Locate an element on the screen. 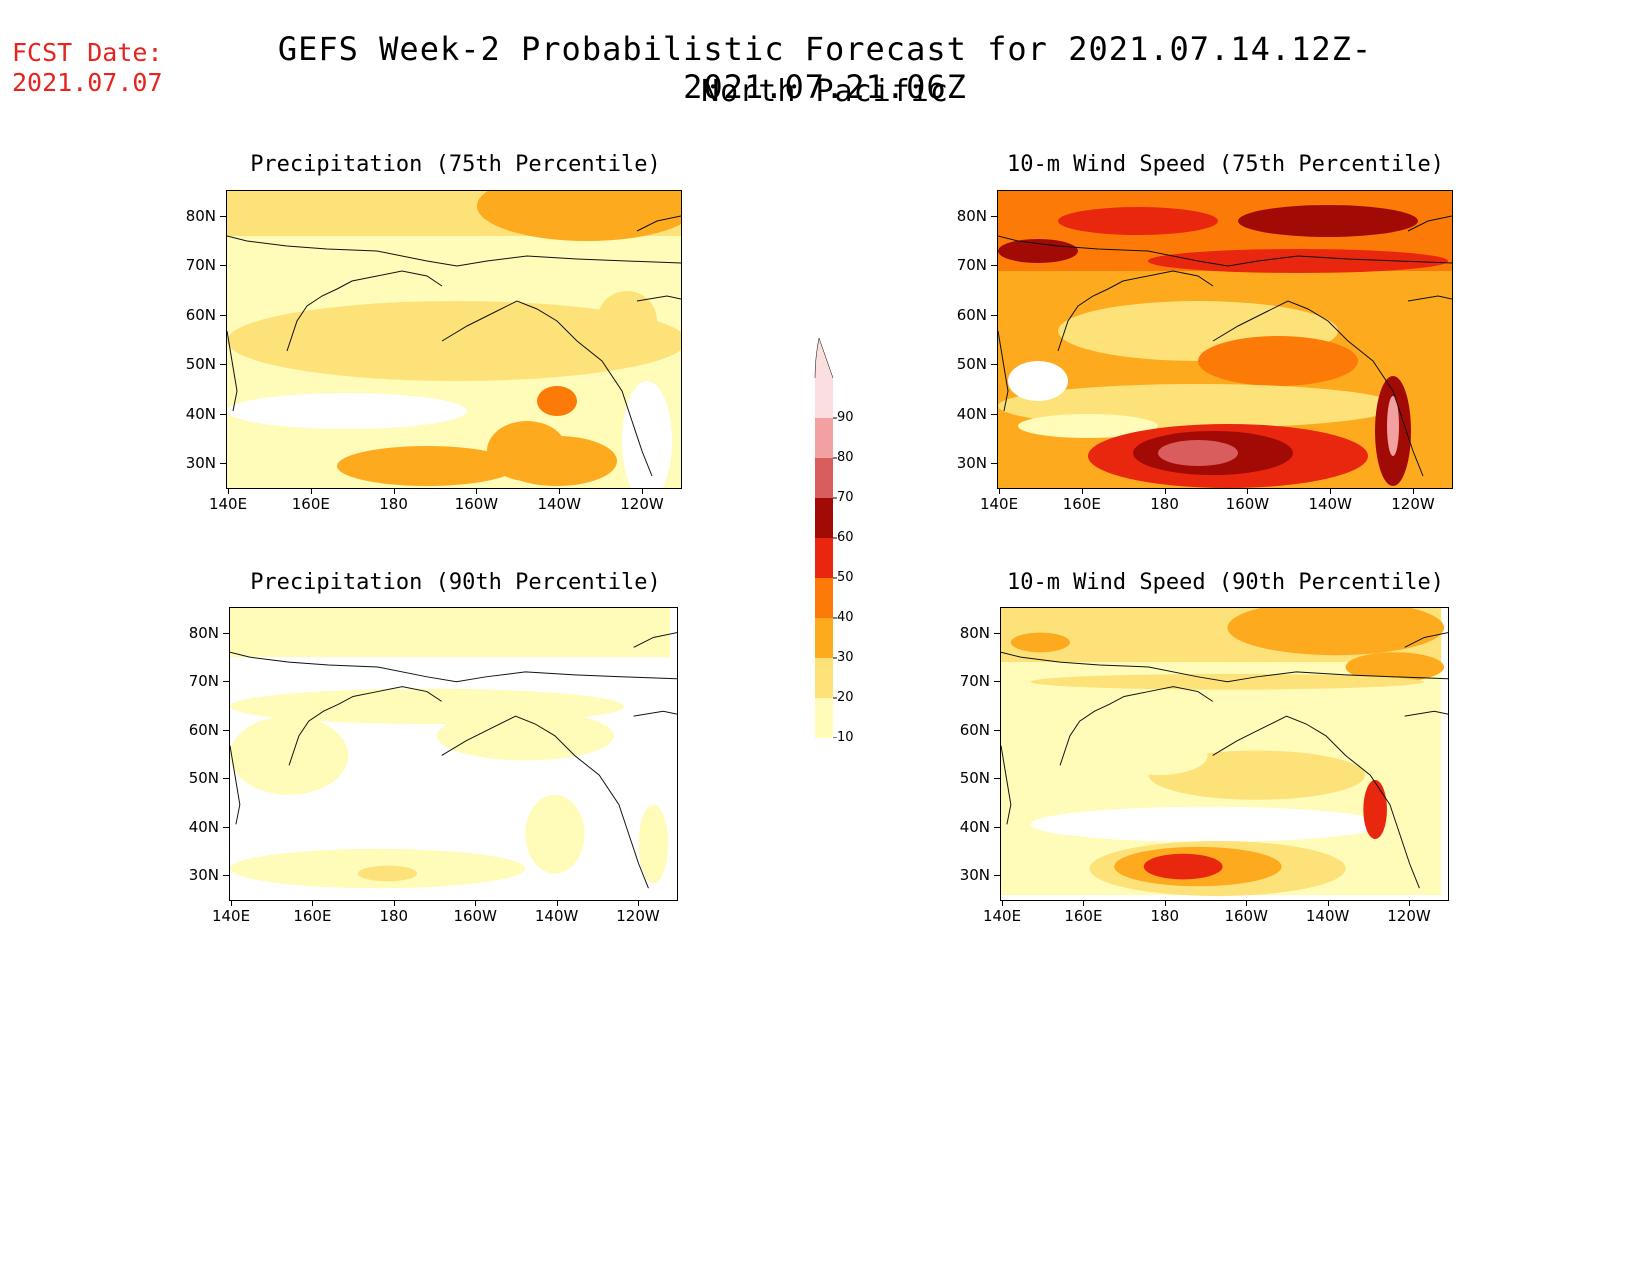 This screenshot has height=1275, width=1650. colorbar-label: 70 is located at coordinates (845, 497).